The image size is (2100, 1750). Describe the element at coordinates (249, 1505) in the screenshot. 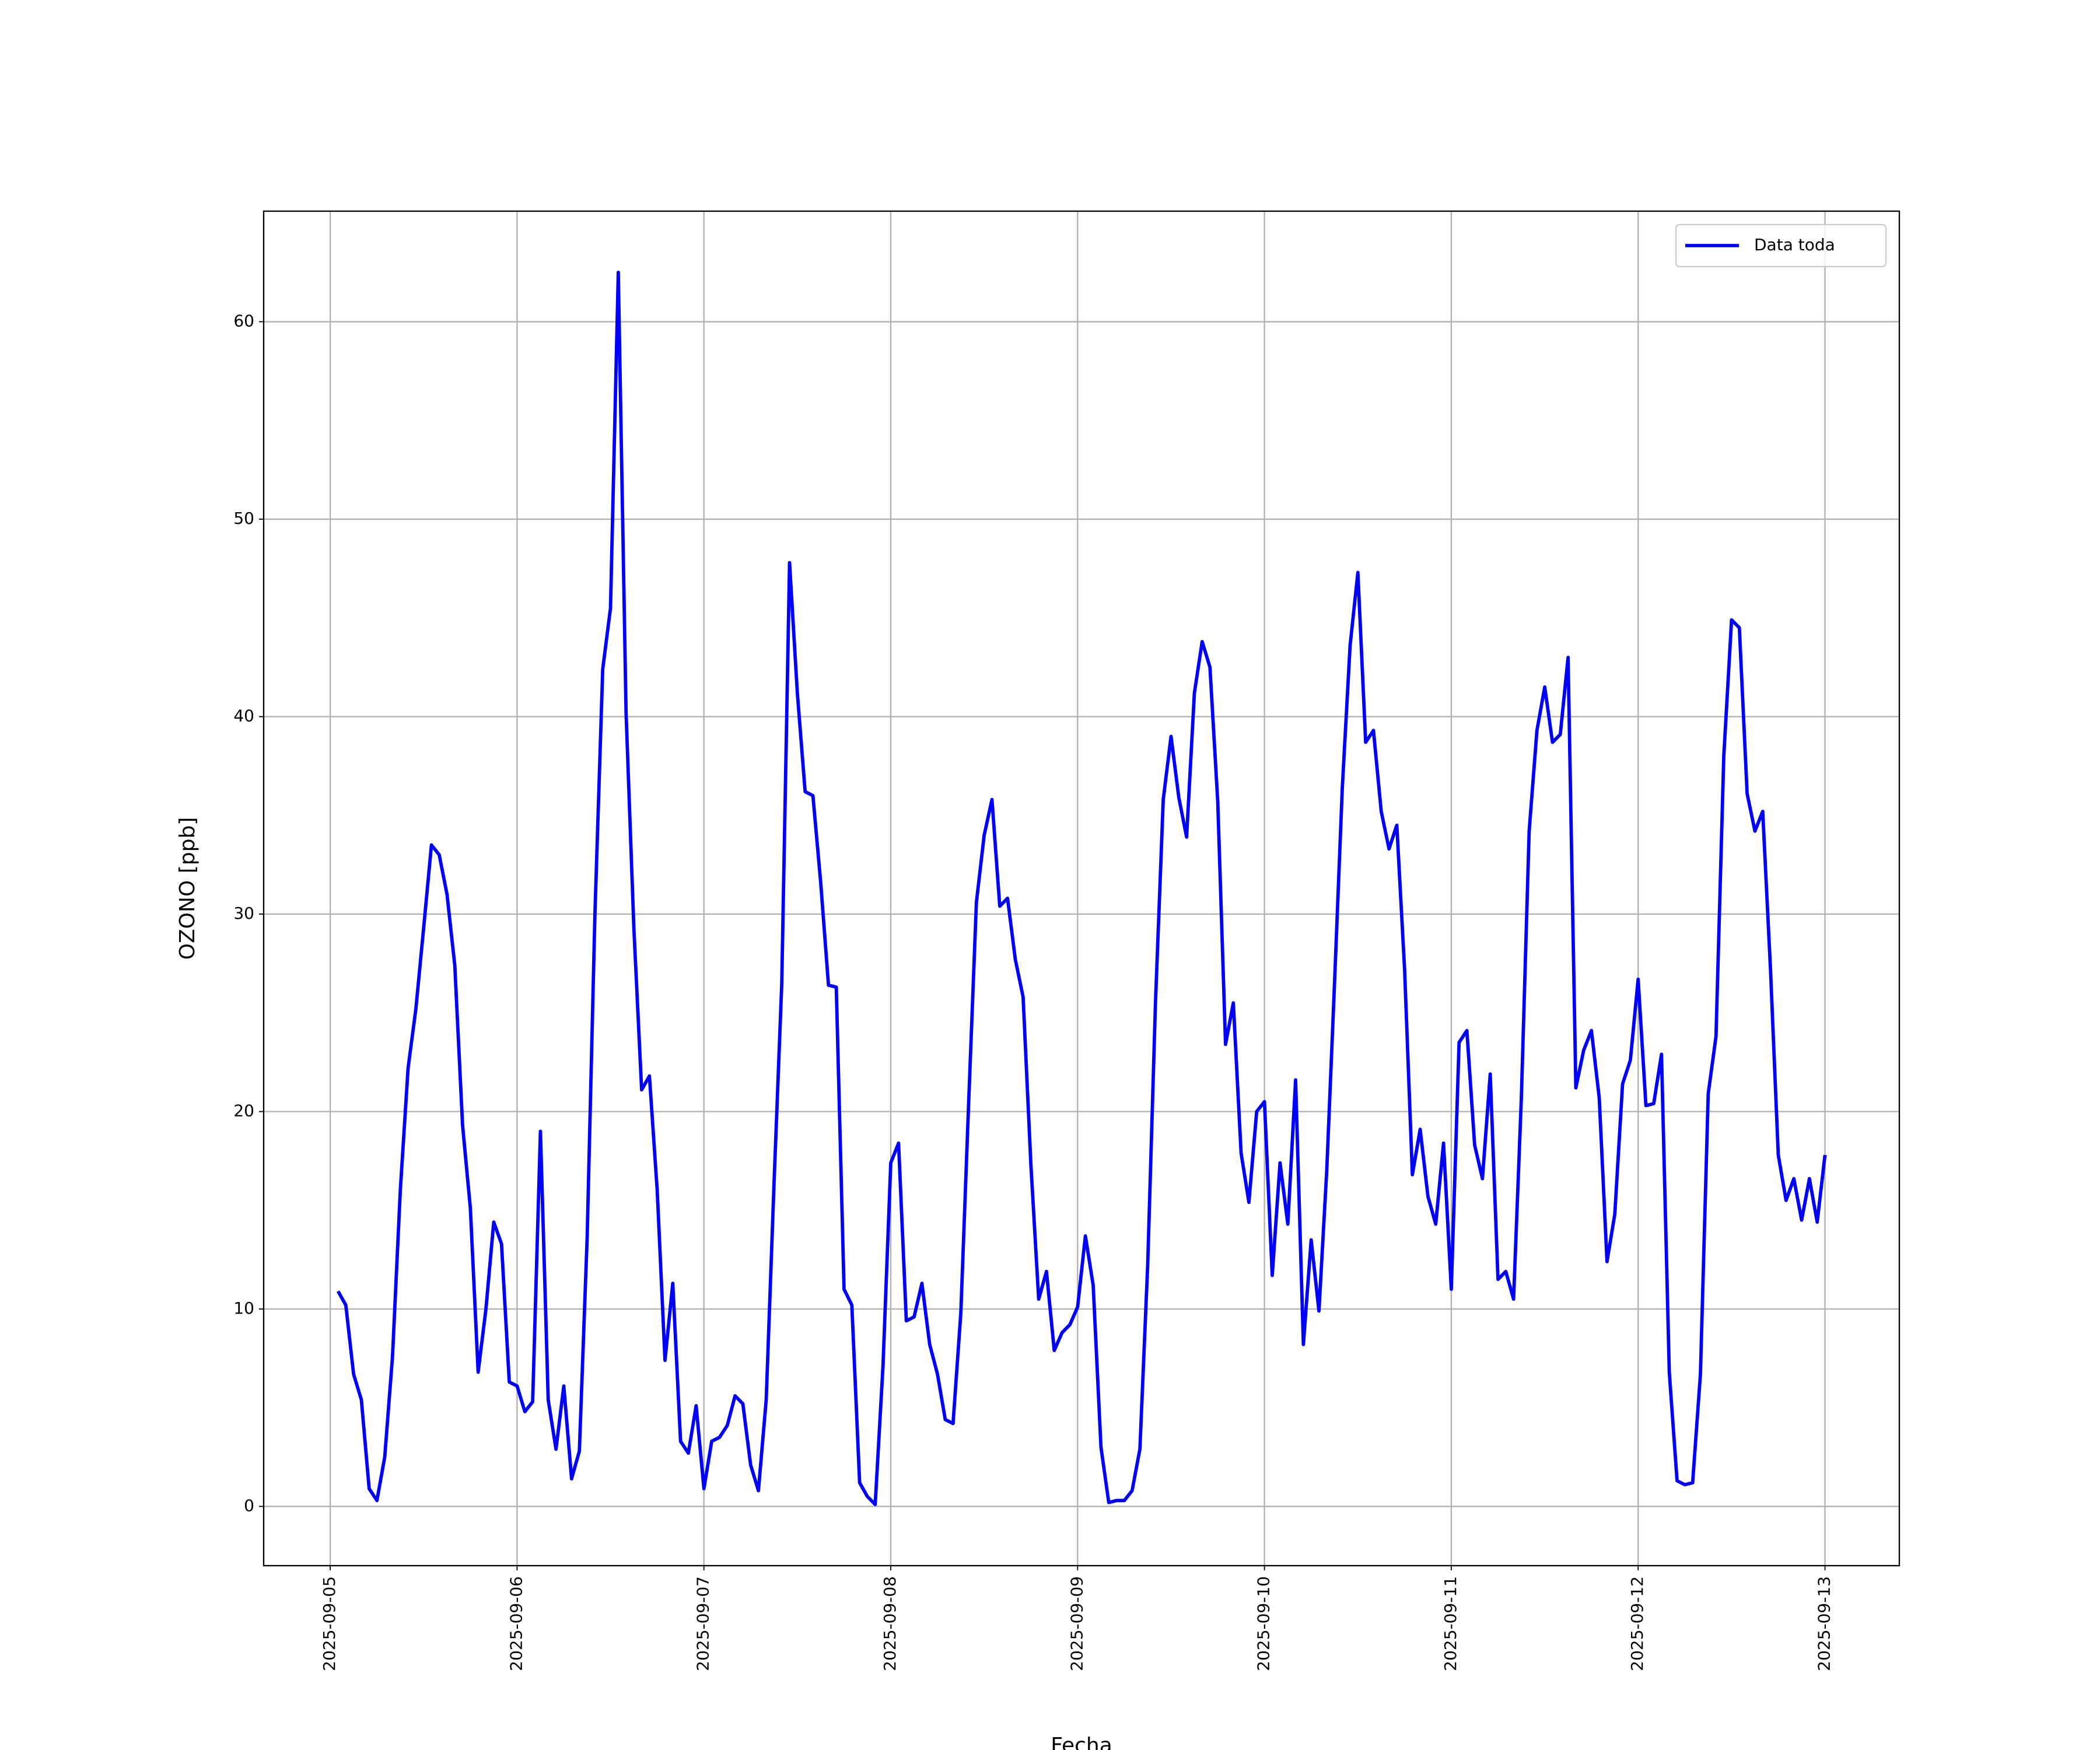

I see `y-tick-label: 0` at that location.